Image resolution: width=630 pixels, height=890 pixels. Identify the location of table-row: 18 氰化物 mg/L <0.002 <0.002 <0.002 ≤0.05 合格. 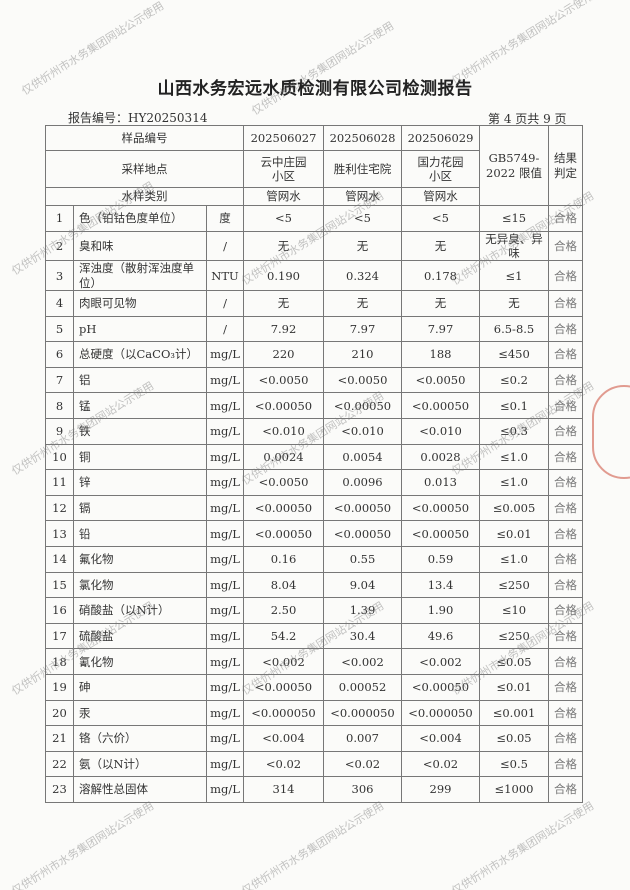
(314, 661).